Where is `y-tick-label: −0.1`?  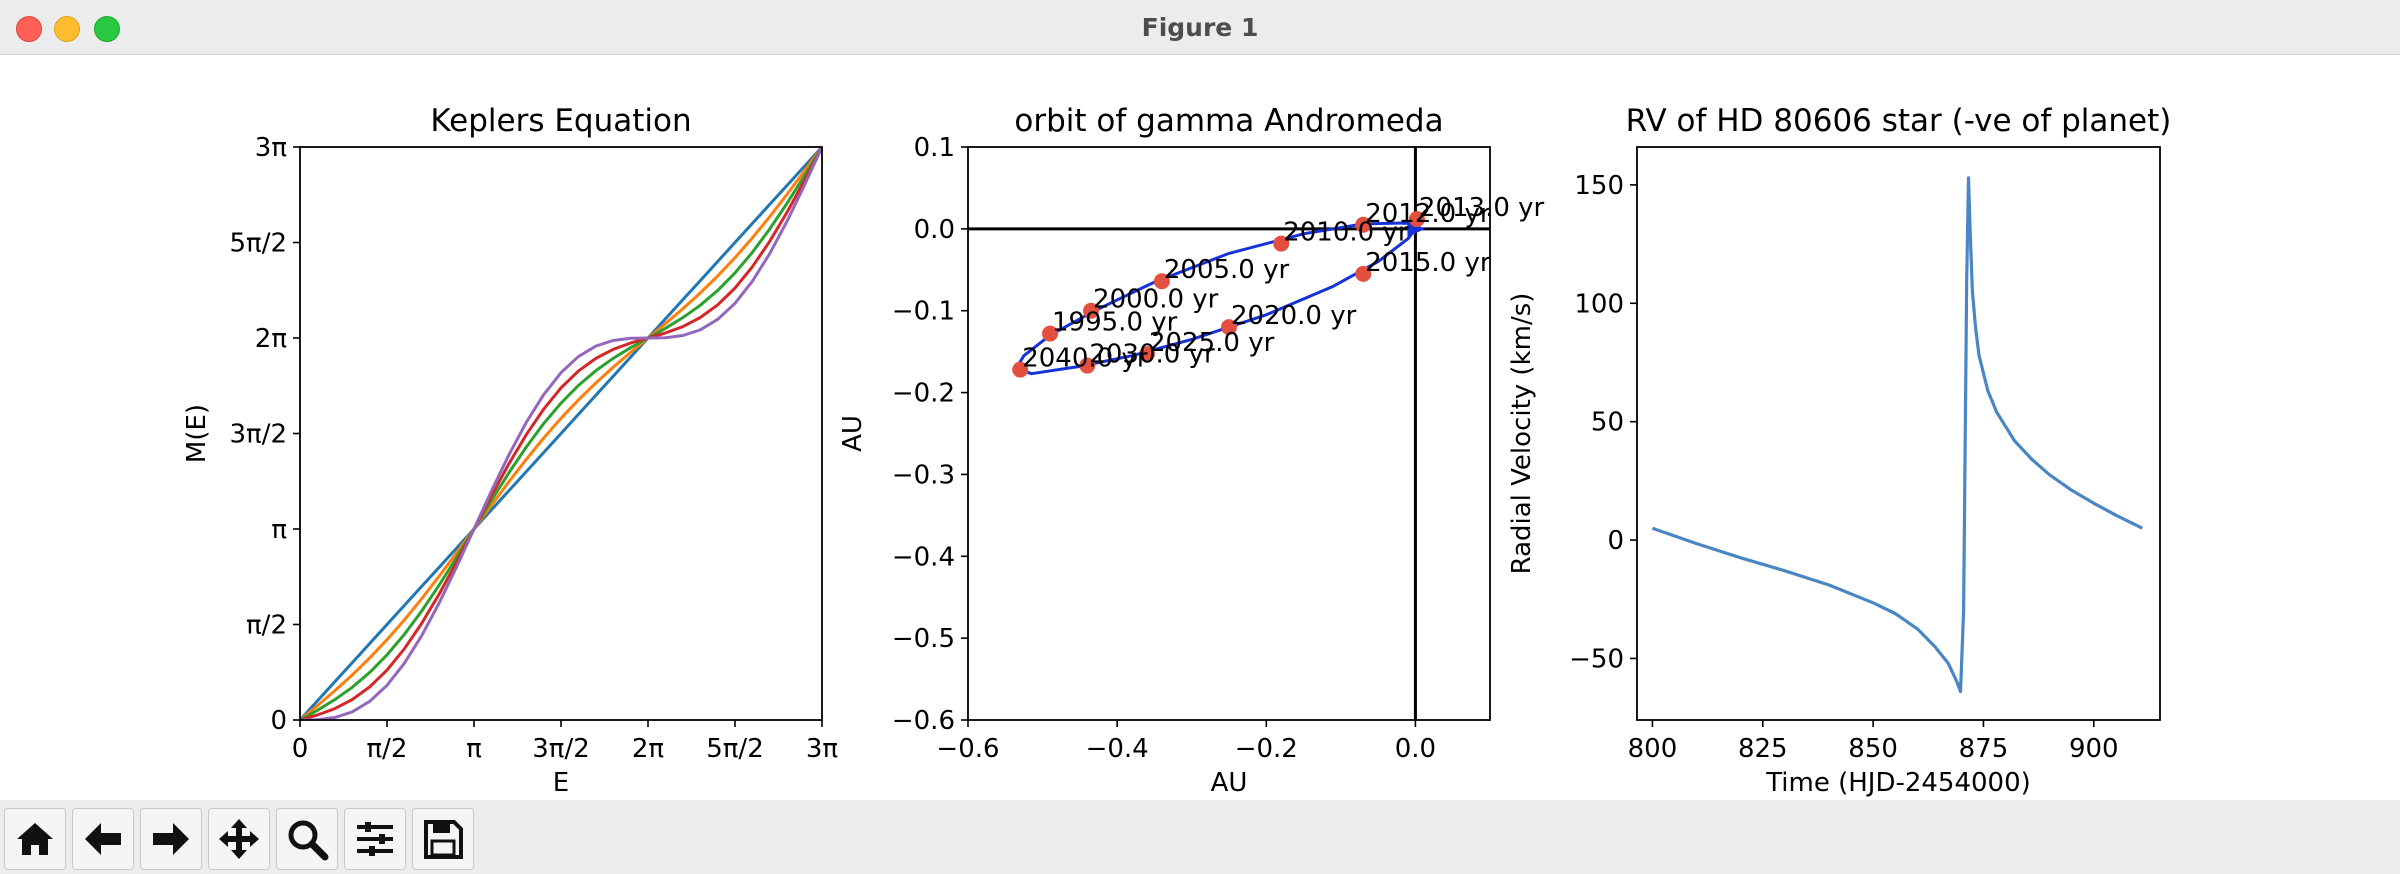 y-tick-label: −0.1 is located at coordinates (923, 312).